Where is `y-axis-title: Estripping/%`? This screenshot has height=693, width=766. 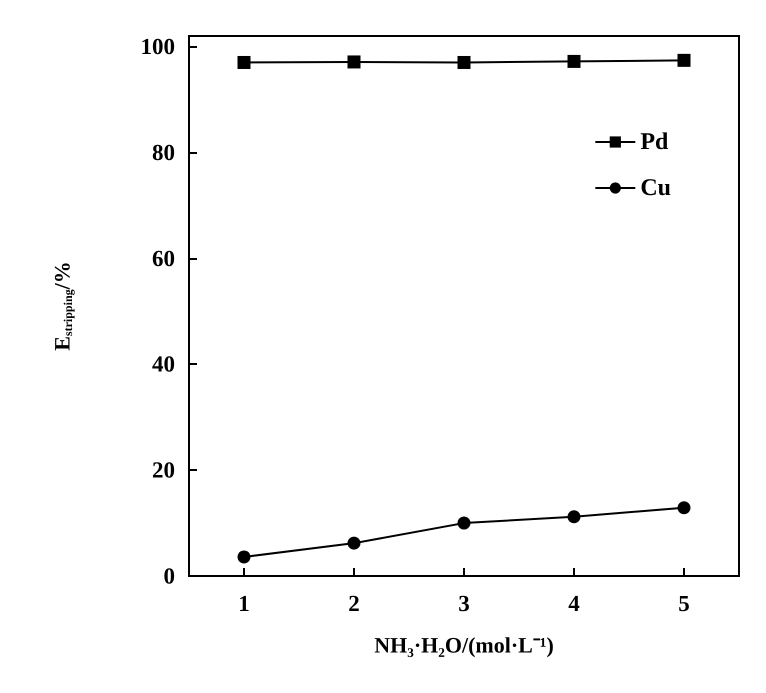 y-axis-title: Estripping/% is located at coordinates (62, 306).